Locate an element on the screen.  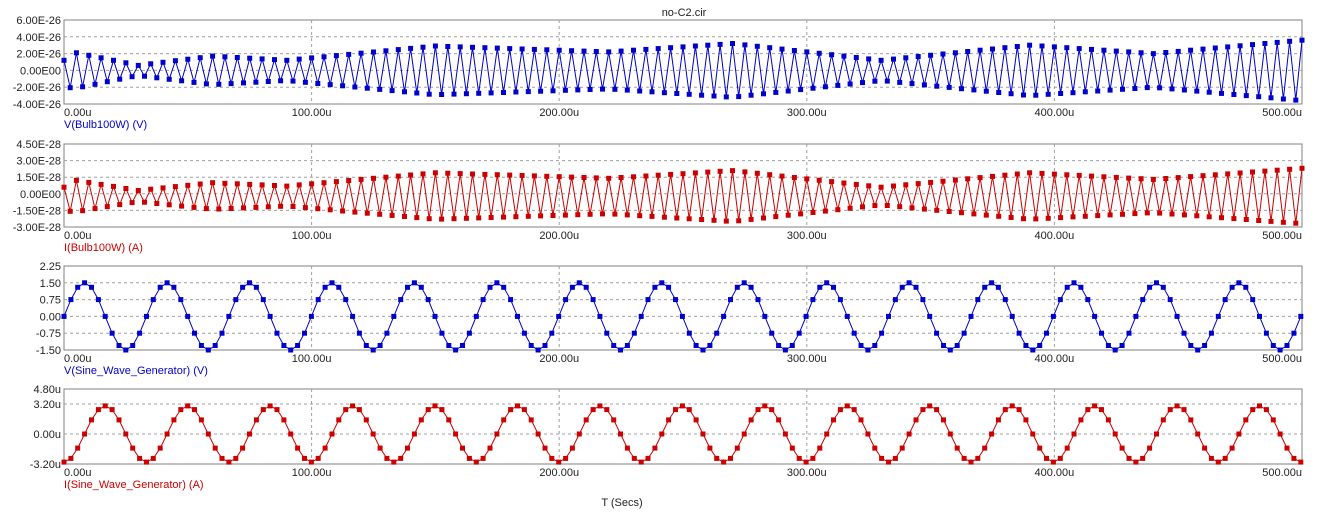
x-tick-label: 0.00u is located at coordinates (78, 236).